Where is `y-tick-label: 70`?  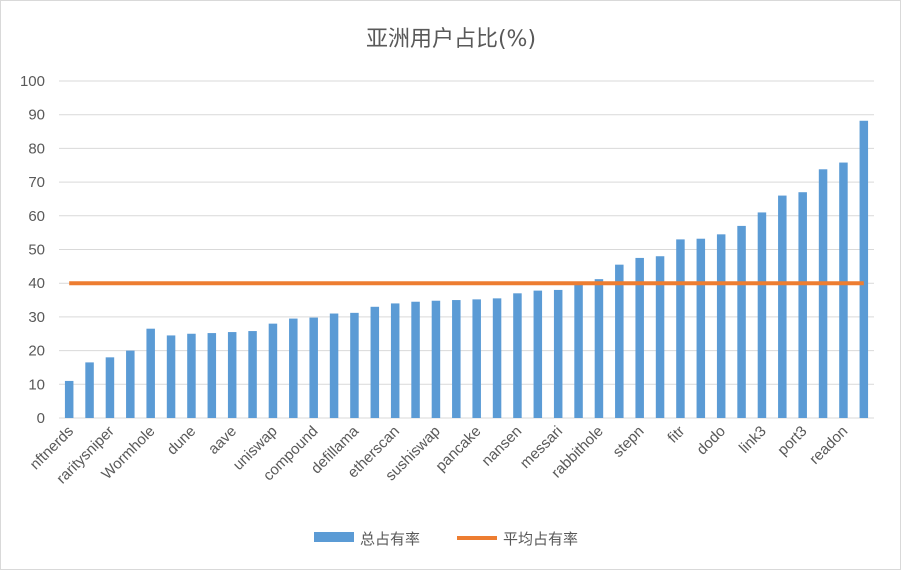
y-tick-label: 70 is located at coordinates (36, 182).